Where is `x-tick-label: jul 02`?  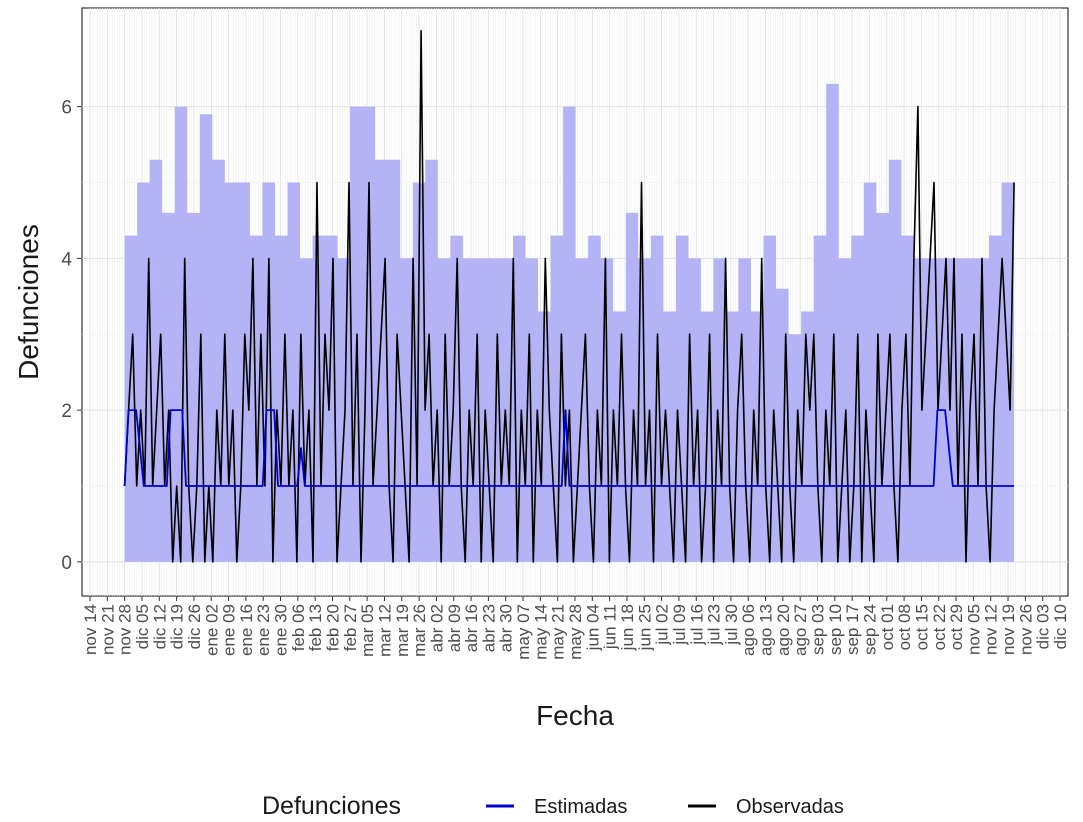
x-tick-label: jul 02 is located at coordinates (662, 625).